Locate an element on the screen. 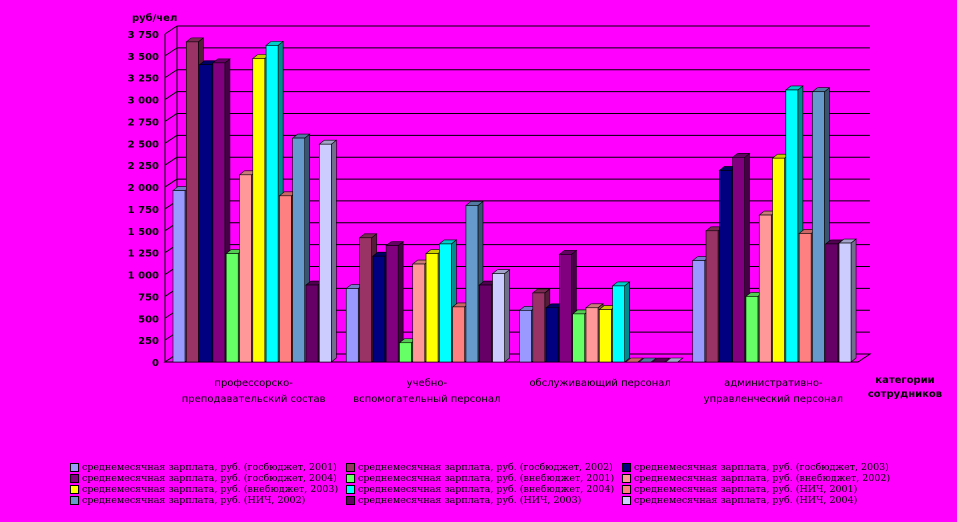  x-category-label: профессорско-преподавательский состав is located at coordinates (254, 391).